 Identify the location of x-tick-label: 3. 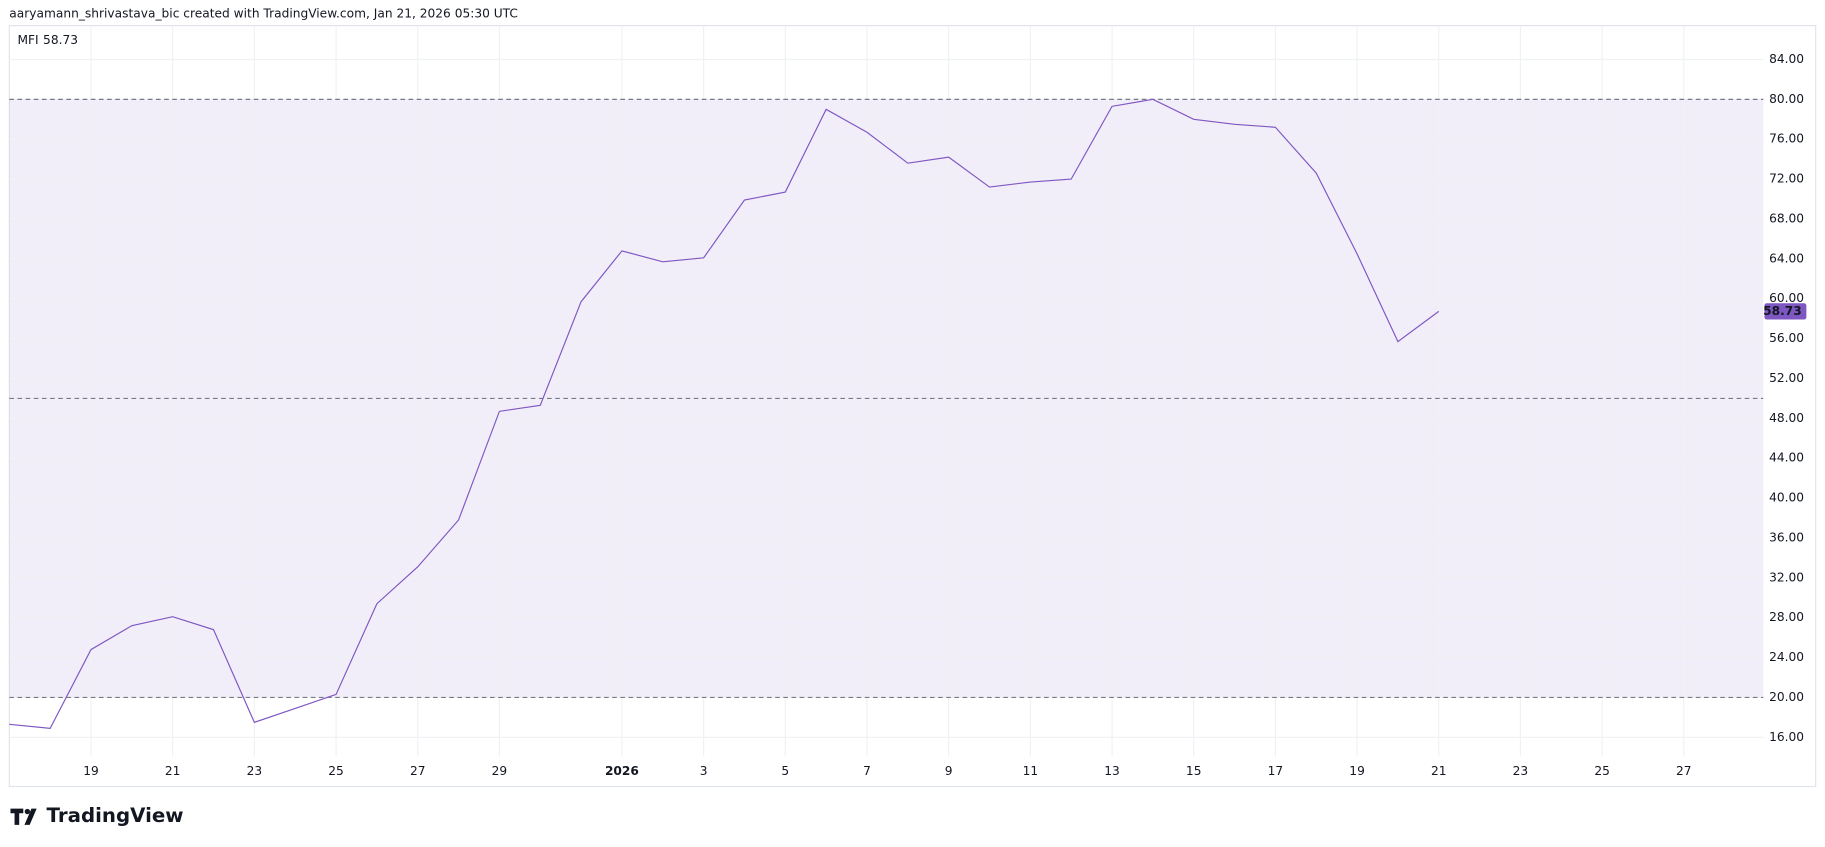
(704, 771).